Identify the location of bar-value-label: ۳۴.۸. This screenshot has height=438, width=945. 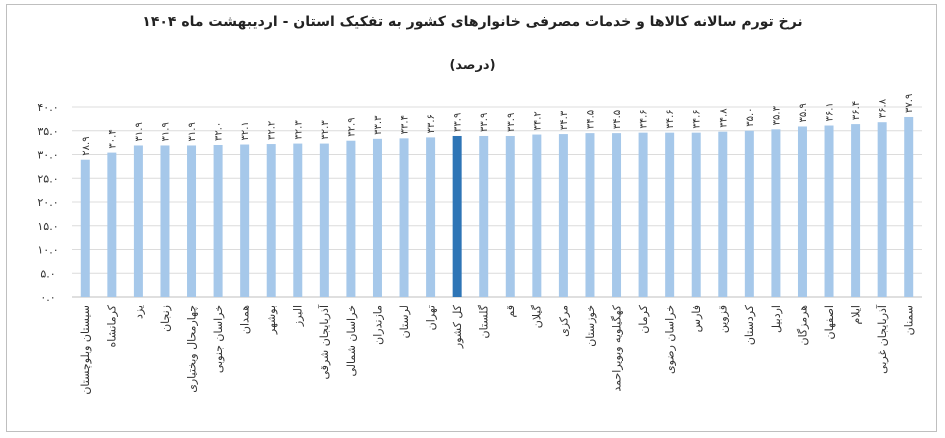
(723, 118).